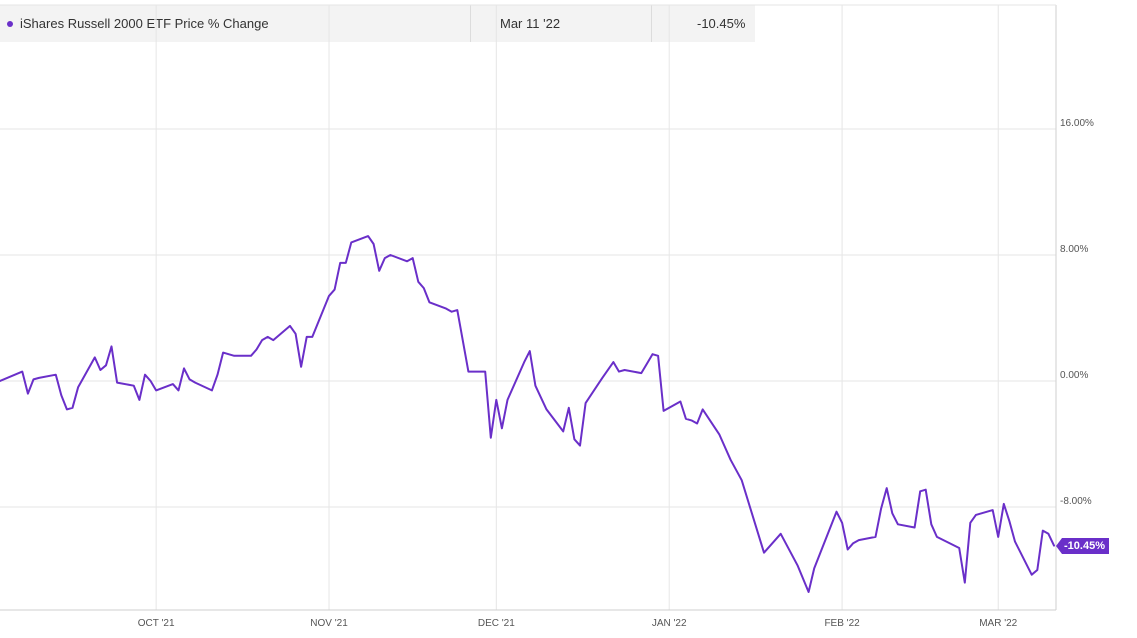 This screenshot has height=638, width=1137. What do you see at coordinates (496, 623) in the screenshot?
I see `x-tick-label: DEC '21` at bounding box center [496, 623].